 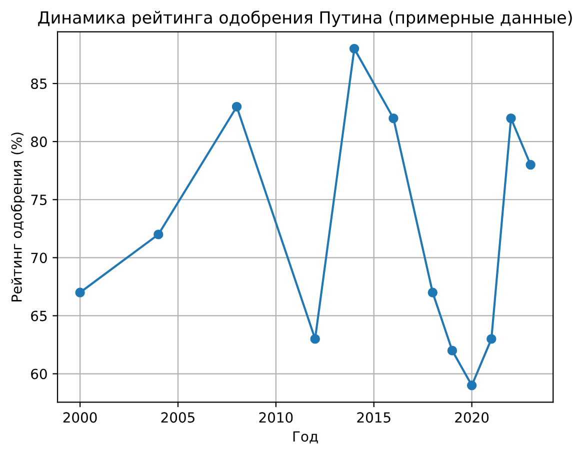 I want to click on x-tick-label: 2000, so click(x=80, y=417).